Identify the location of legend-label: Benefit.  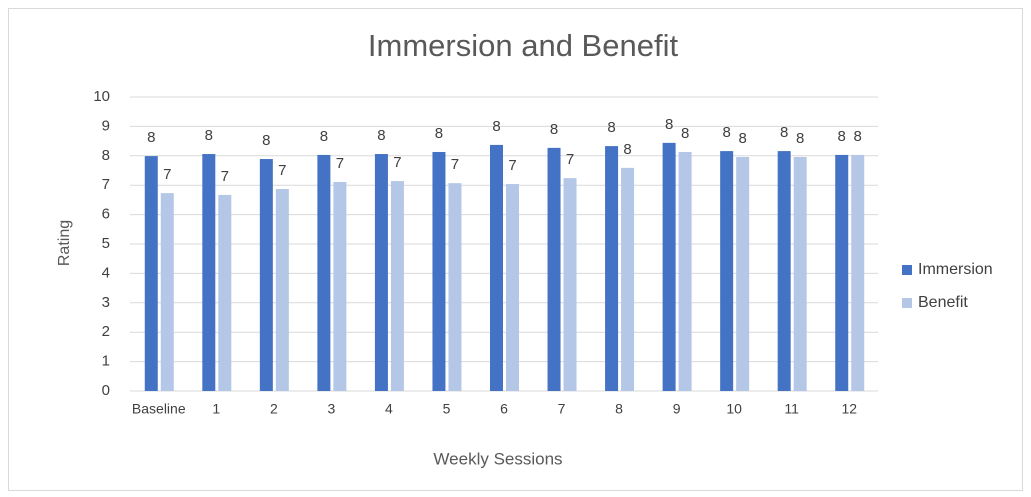
(943, 302).